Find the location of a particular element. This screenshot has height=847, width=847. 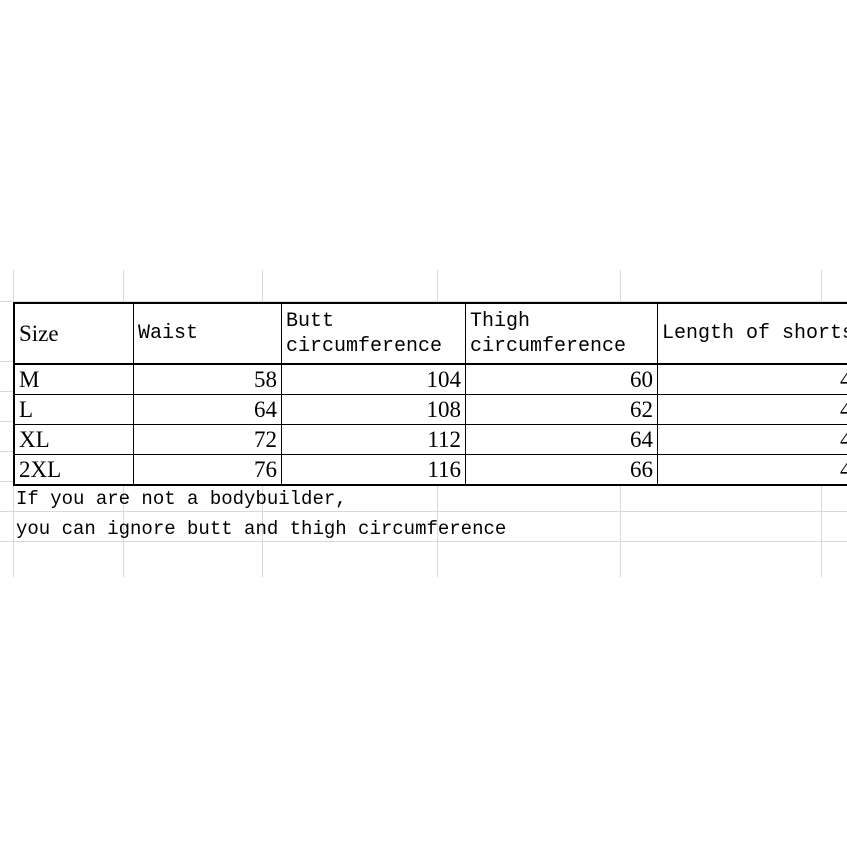

cell-thigh: 64 is located at coordinates (561, 439).